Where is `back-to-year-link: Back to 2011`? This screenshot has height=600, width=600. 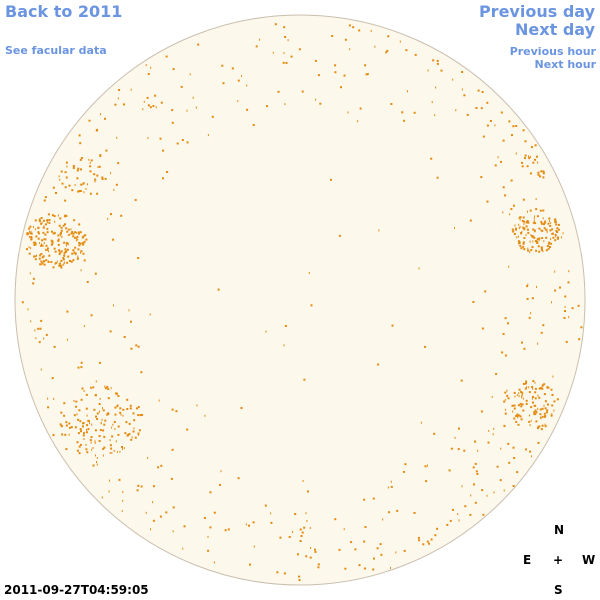
back-to-year-link: Back to 2011 is located at coordinates (64, 11).